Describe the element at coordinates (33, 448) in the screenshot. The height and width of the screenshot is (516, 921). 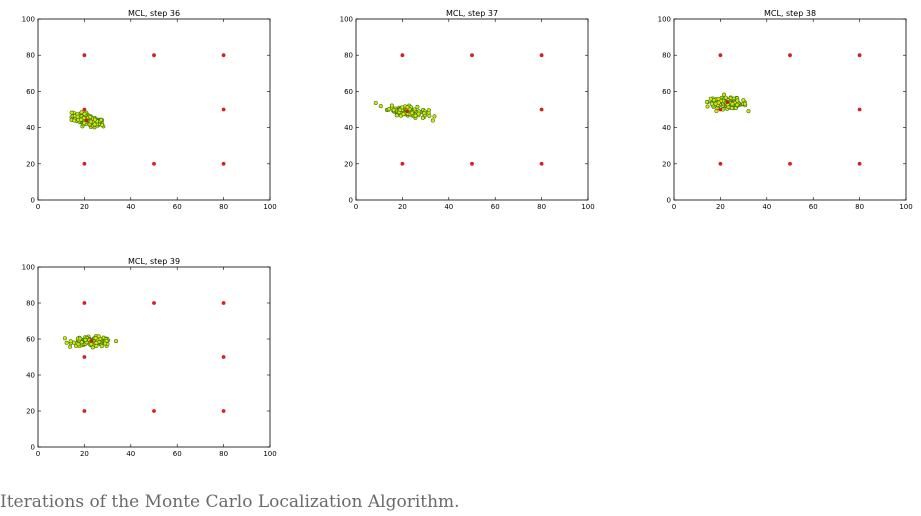
I see `y-tick-label: 0` at that location.